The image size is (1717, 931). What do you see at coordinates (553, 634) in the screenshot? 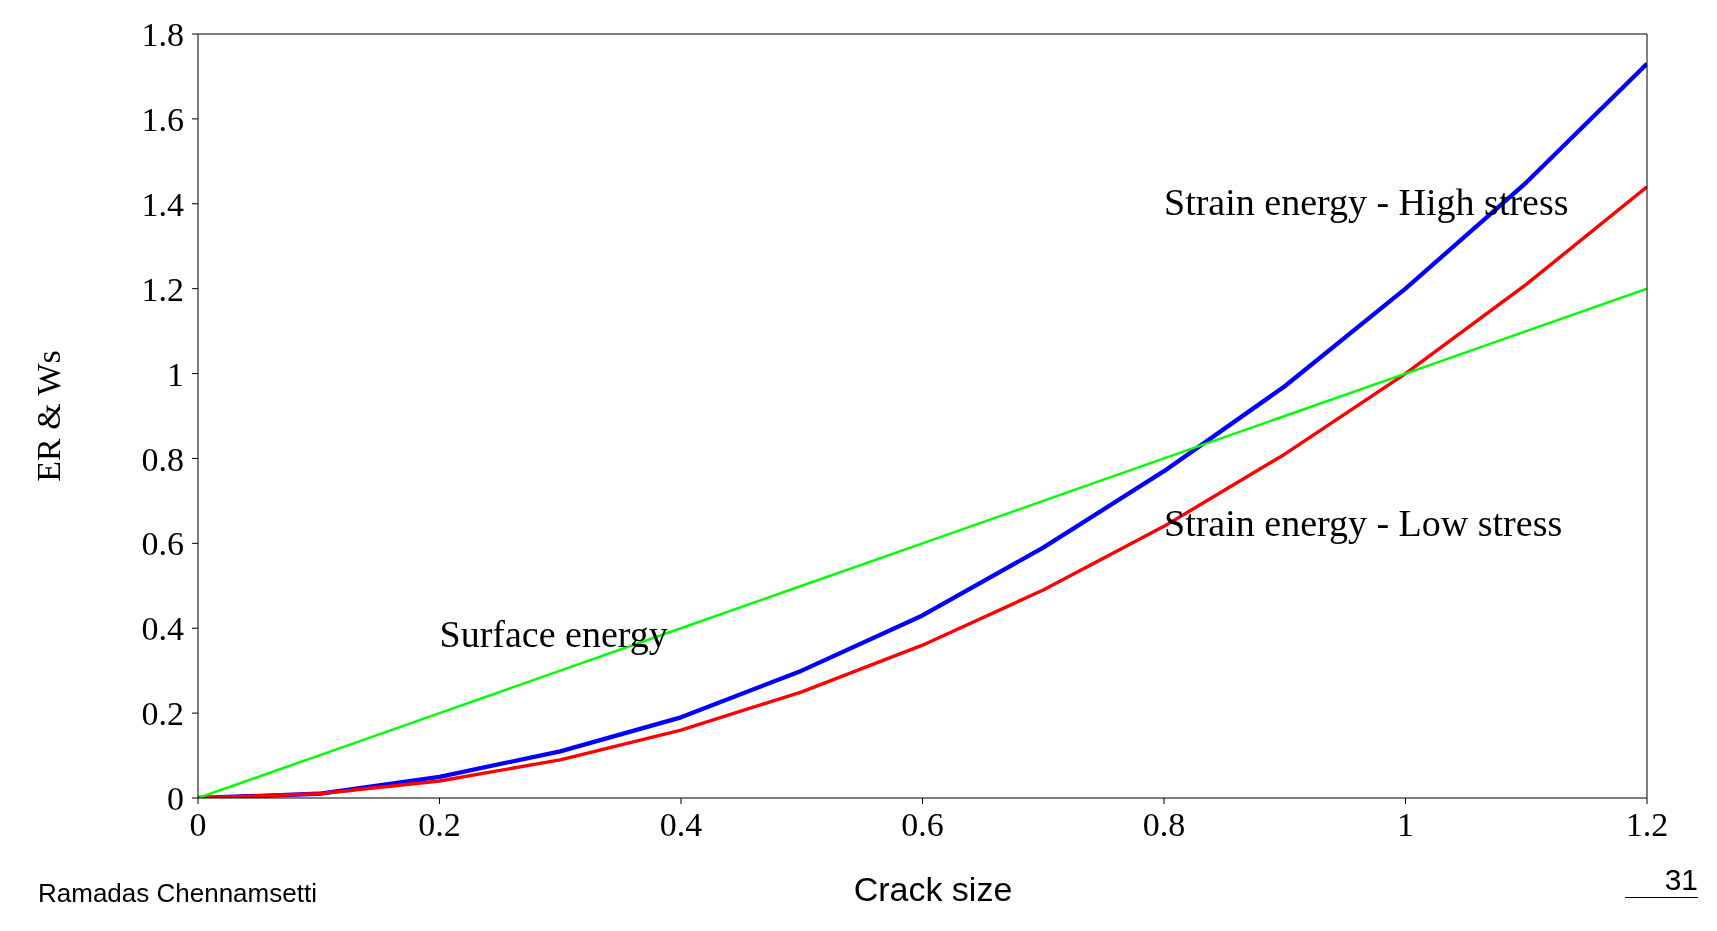
I see `series-label: Surface energy` at bounding box center [553, 634].